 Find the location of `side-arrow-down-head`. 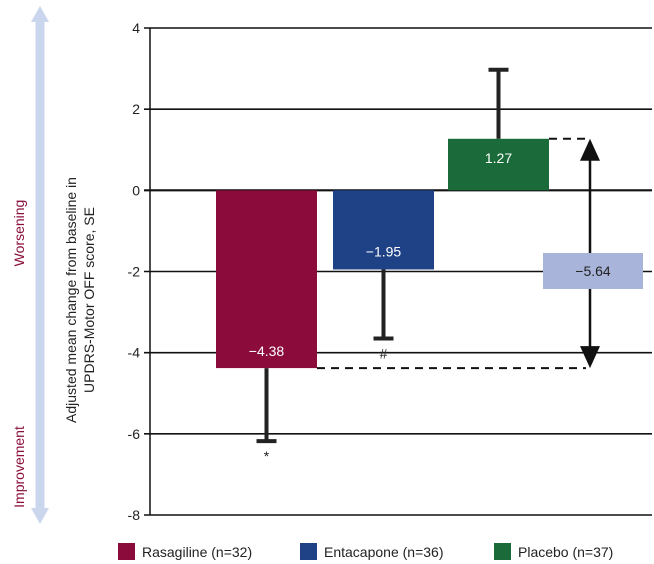

side-arrow-down-head is located at coordinates (40, 516).